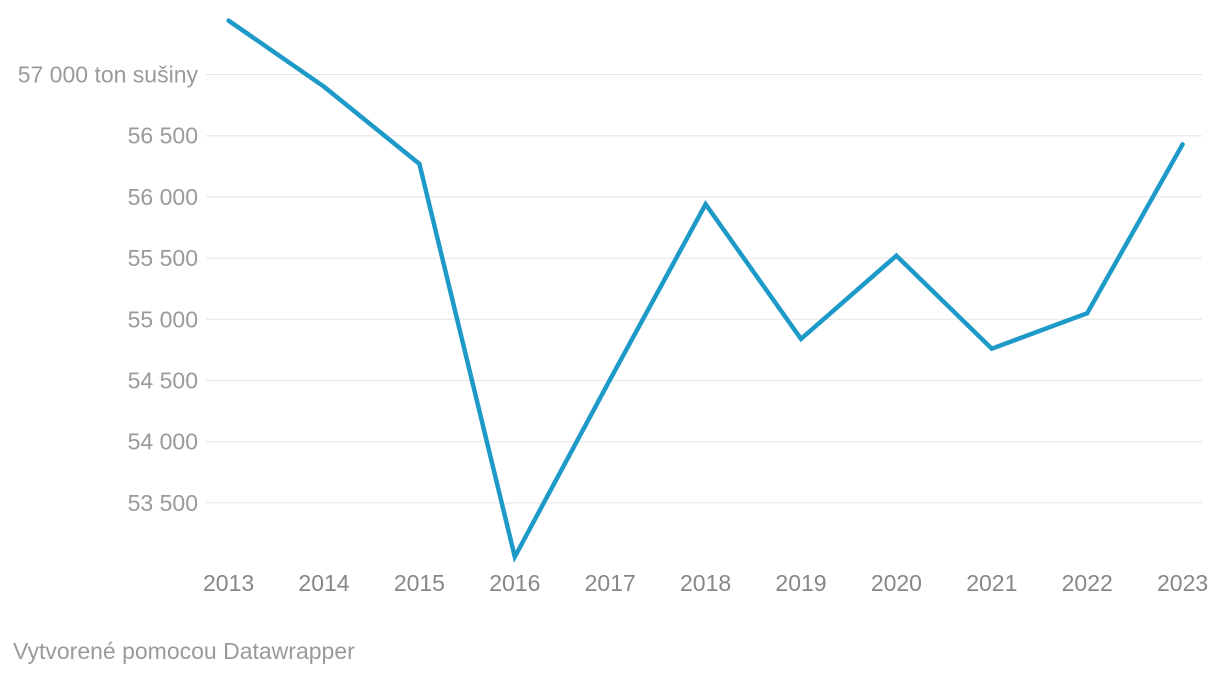  What do you see at coordinates (419, 583) in the screenshot?
I see `x-tick-label: 2015` at bounding box center [419, 583].